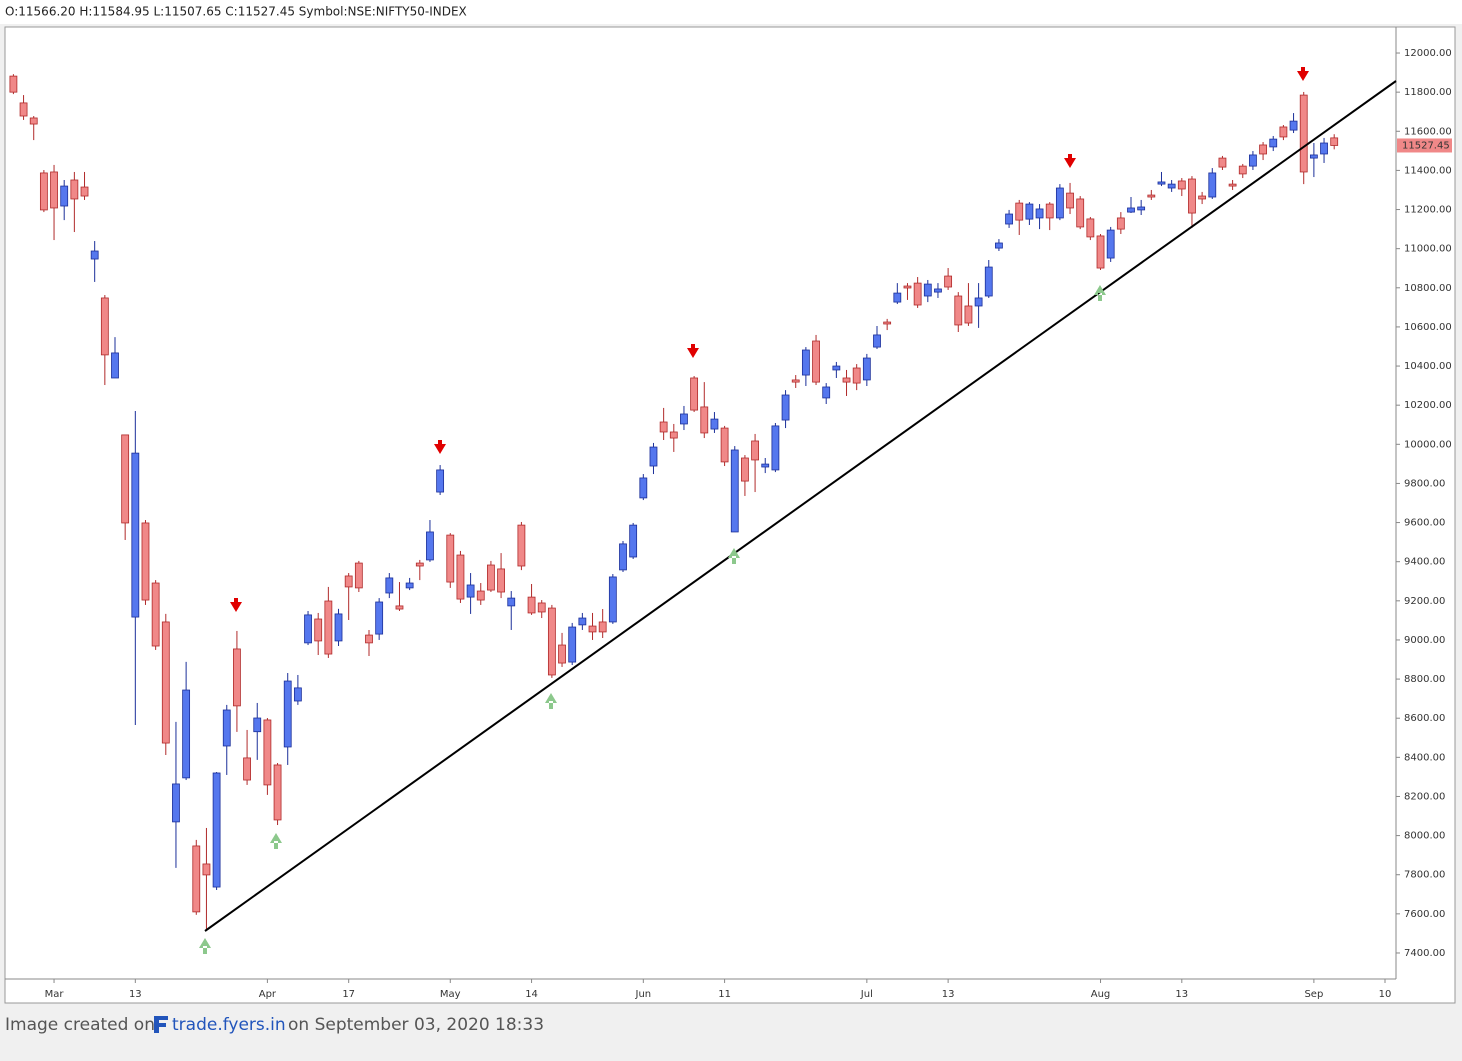  What do you see at coordinates (450, 994) in the screenshot?
I see `x-tick-label: May` at bounding box center [450, 994].